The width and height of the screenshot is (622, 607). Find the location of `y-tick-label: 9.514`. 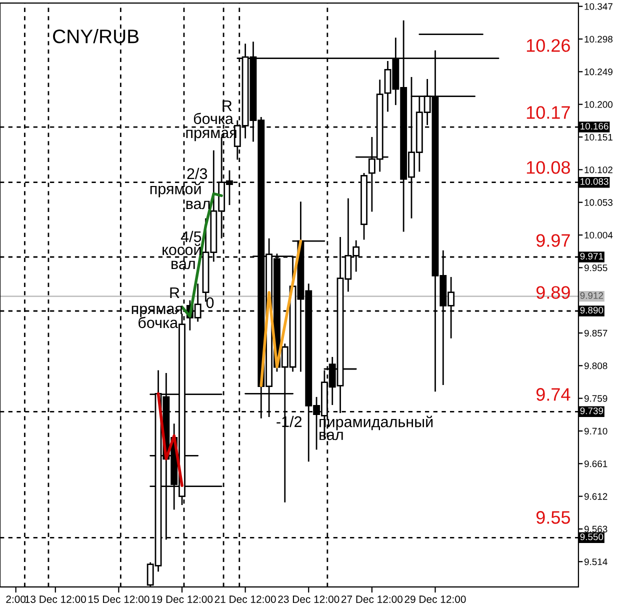

y-tick-label: 9.514 is located at coordinates (596, 562).